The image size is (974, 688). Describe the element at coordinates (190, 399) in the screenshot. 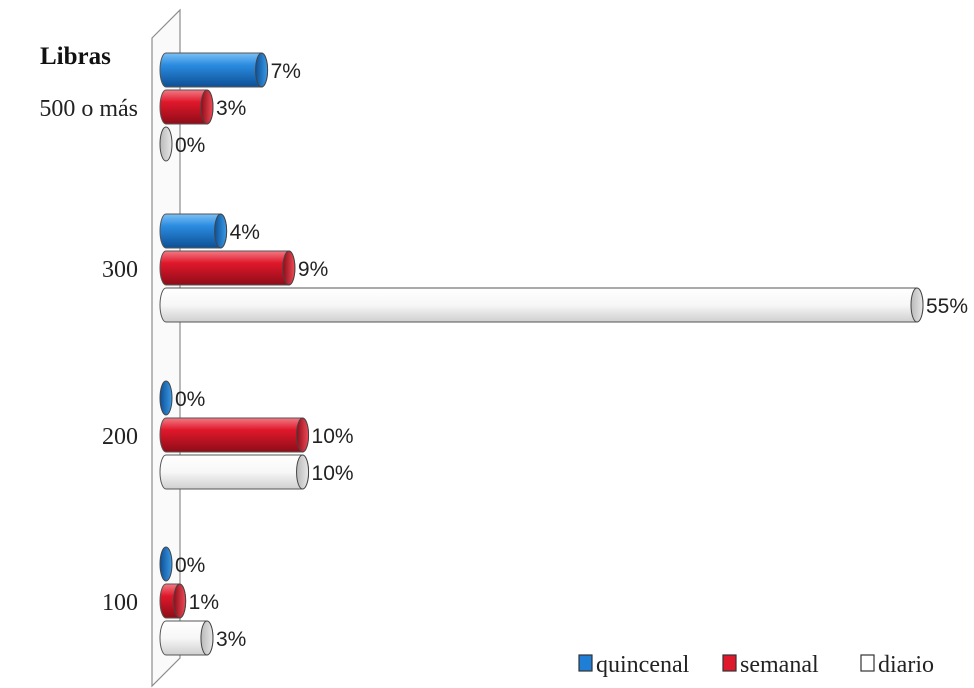

I see `data-label-quincenal-200: 0%` at that location.